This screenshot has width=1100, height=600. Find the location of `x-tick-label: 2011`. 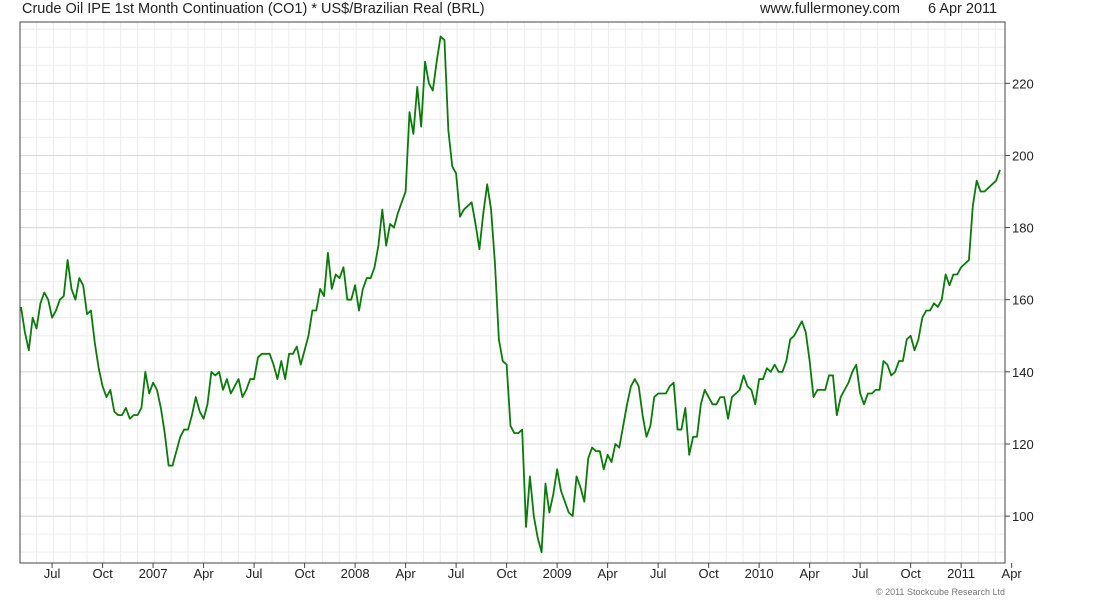

x-tick-label: 2011 is located at coordinates (961, 573).